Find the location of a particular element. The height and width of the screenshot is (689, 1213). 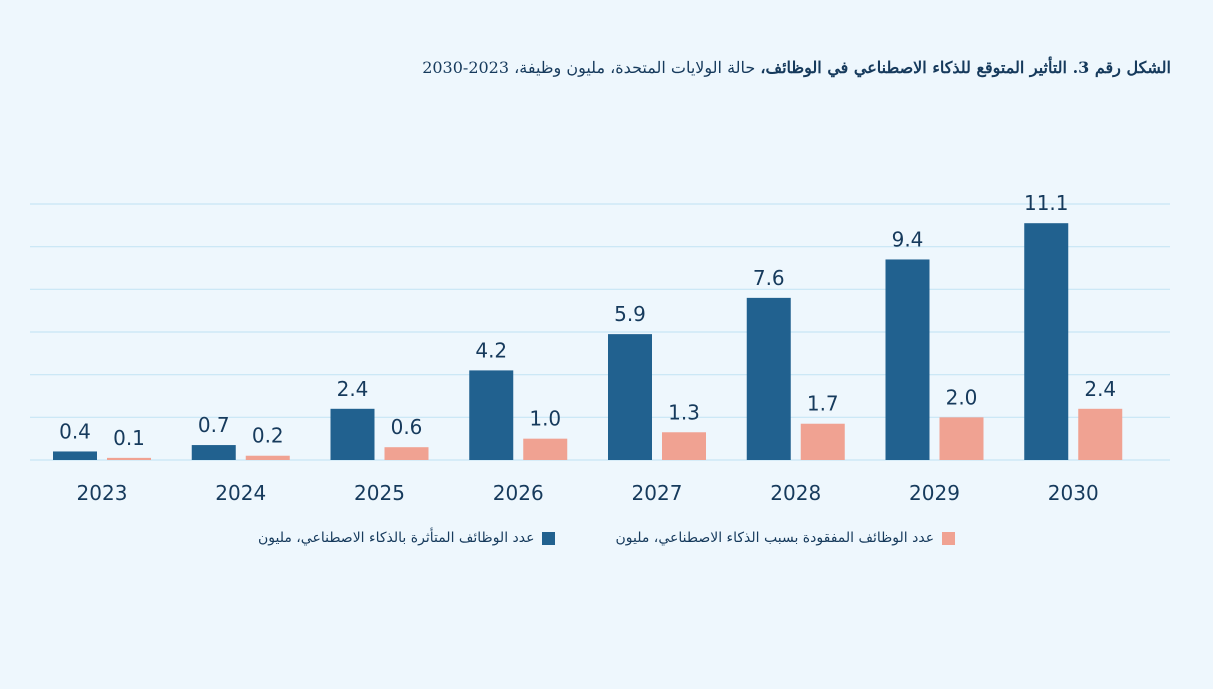

value-label-lost: 0.2 is located at coordinates (268, 436).